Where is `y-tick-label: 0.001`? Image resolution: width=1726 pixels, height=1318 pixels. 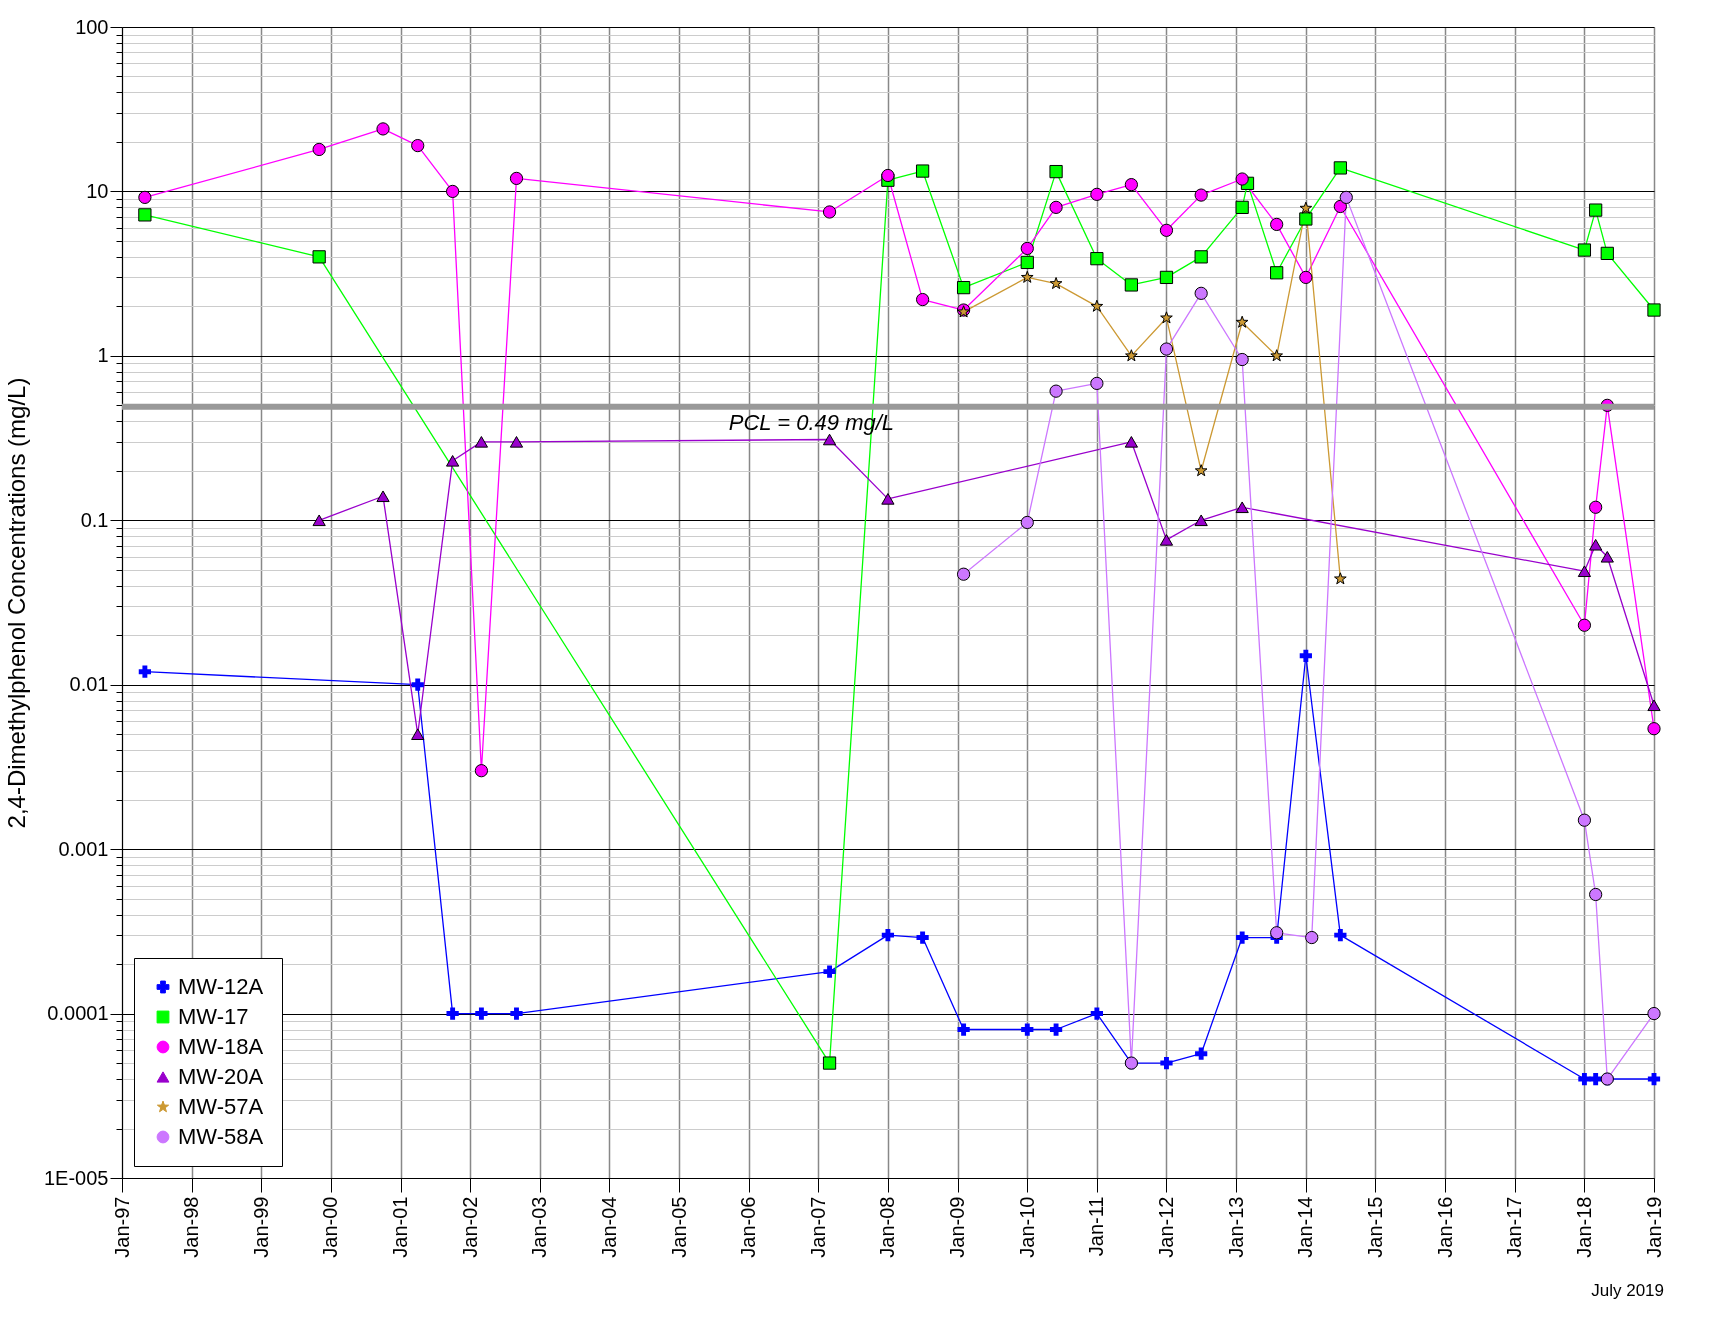
y-tick-label: 0.001 is located at coordinates (83, 848).